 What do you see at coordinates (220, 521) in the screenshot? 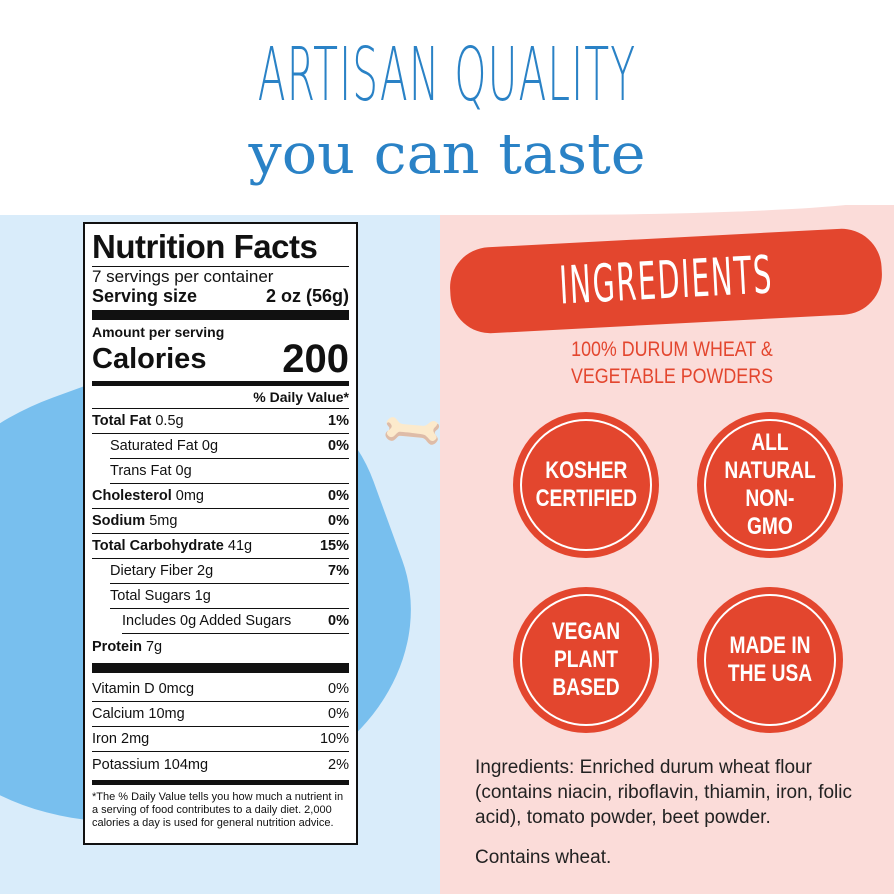
I see `nutrient-row: Sodium 5mg 0%` at bounding box center [220, 521].